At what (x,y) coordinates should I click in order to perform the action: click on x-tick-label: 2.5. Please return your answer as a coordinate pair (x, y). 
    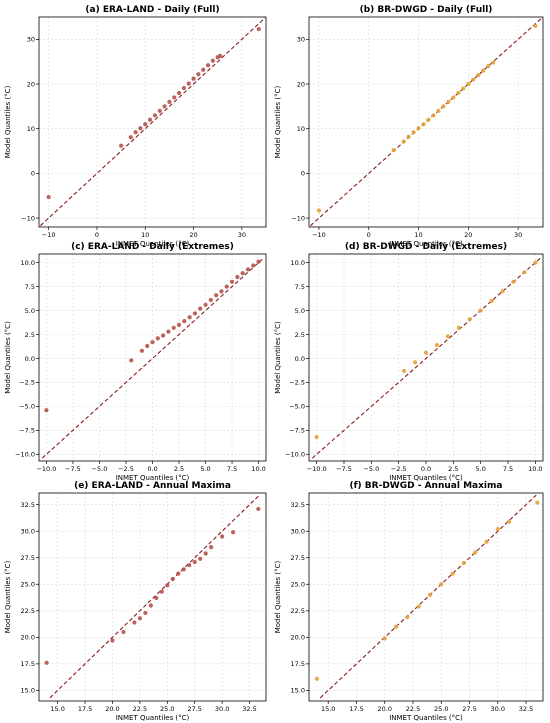
    Looking at the image, I should click on (453, 469).